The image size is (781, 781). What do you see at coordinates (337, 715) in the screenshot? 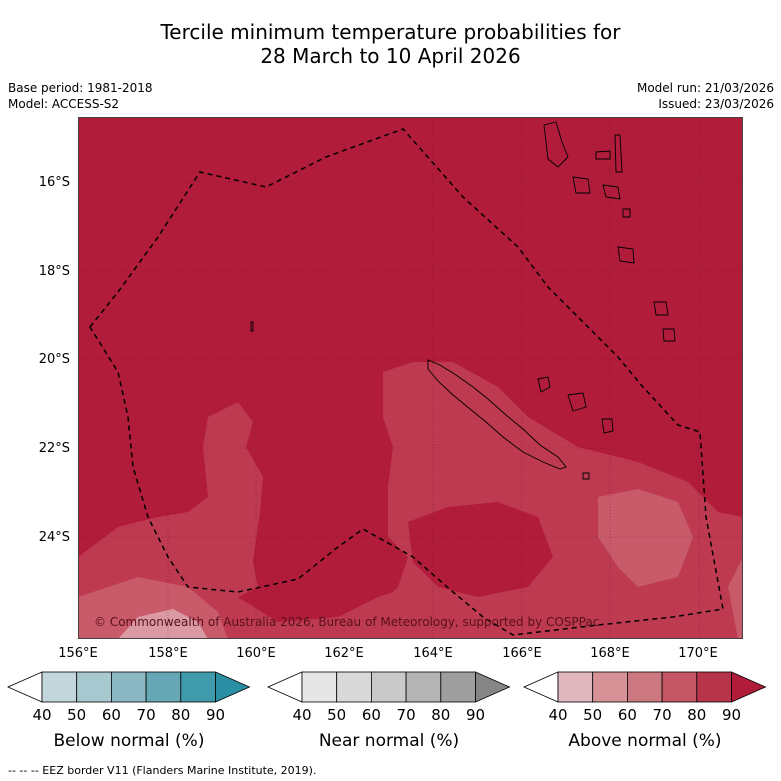
I see `colorbar-near-tick: 50` at bounding box center [337, 715].